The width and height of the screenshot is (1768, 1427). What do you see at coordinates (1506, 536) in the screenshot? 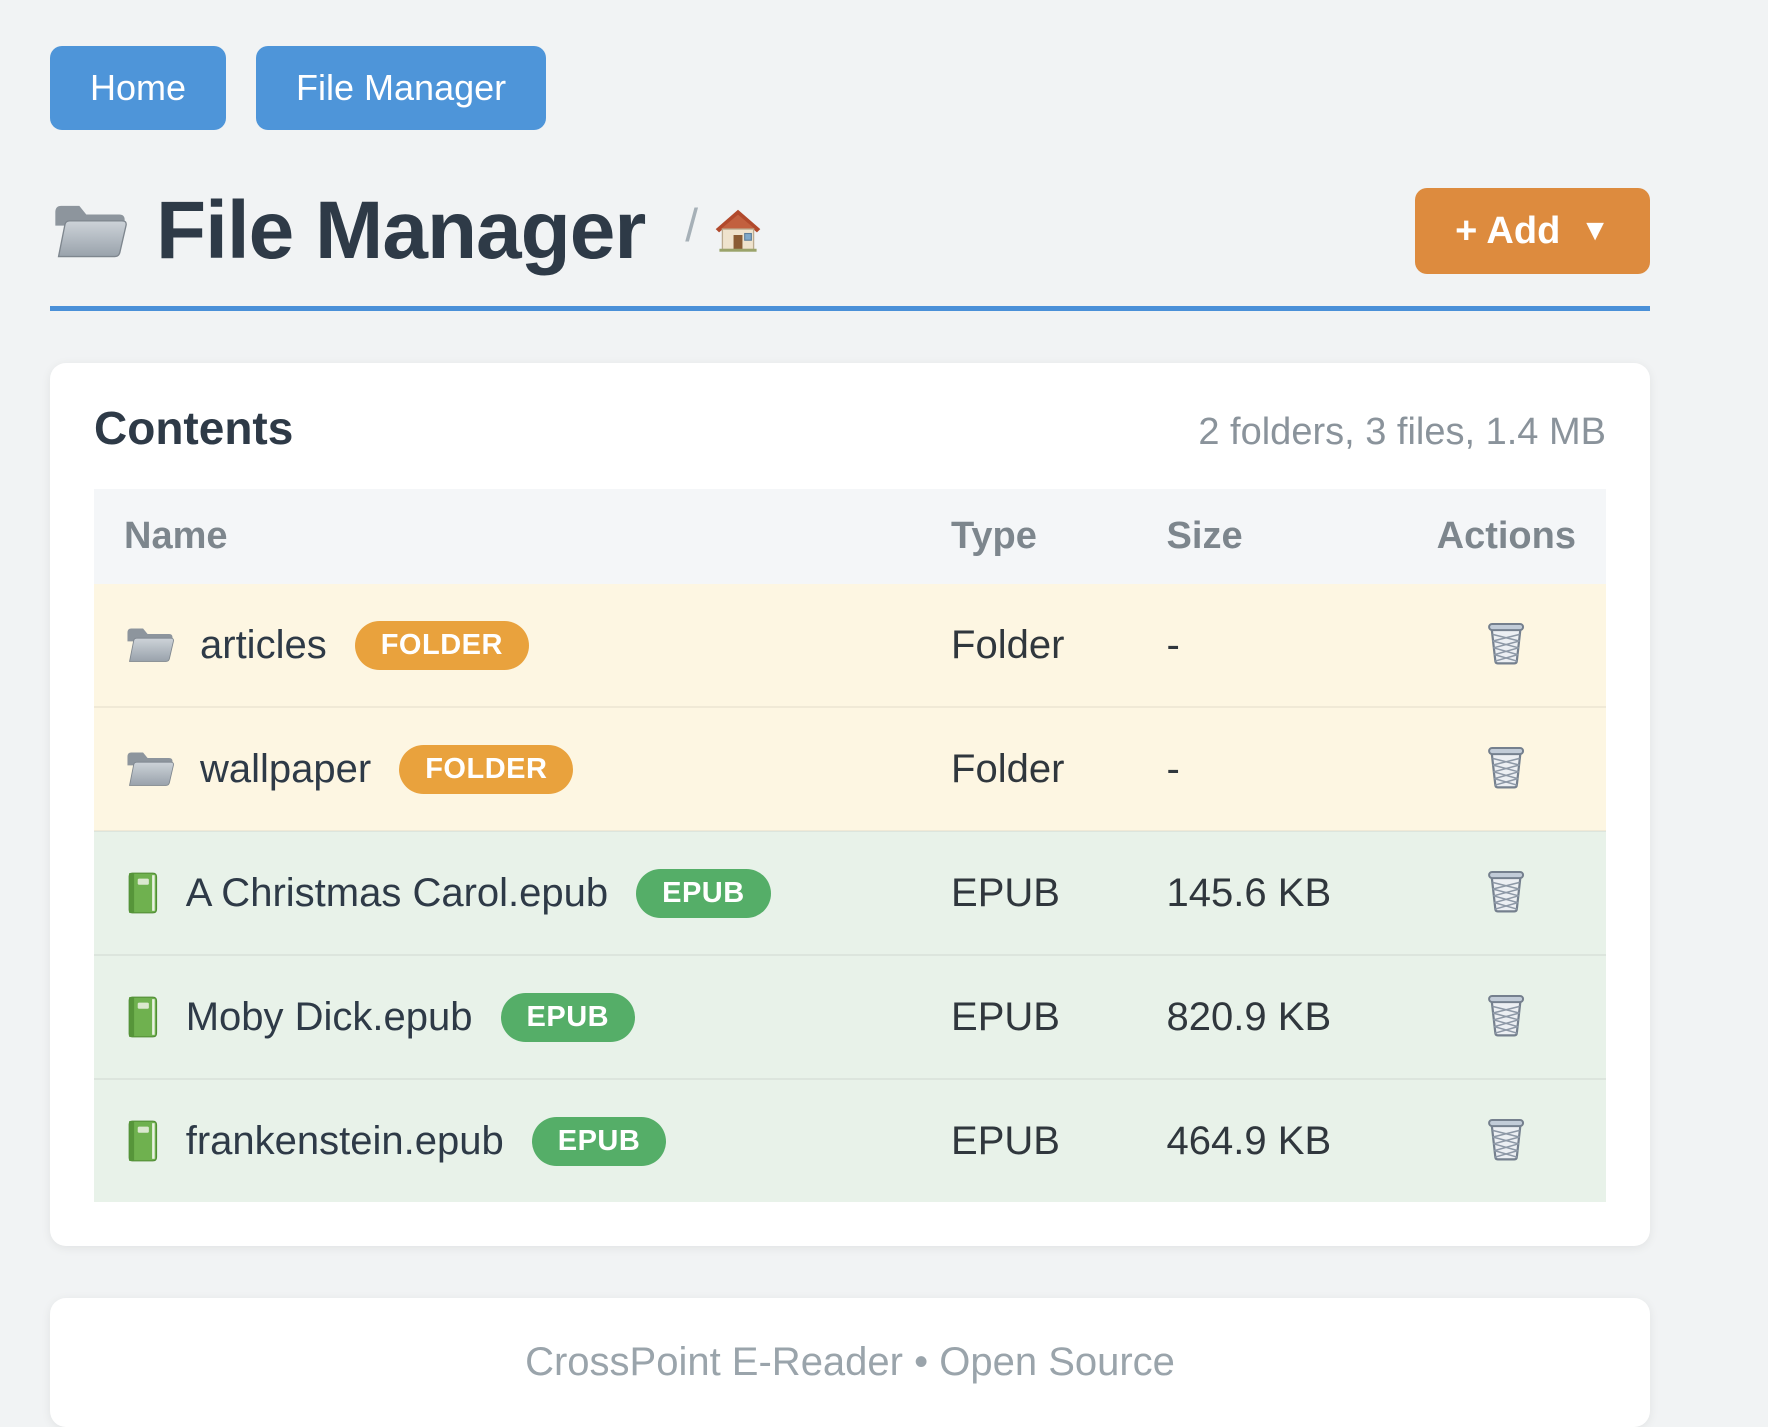
I see `column-header-actions: Actions` at bounding box center [1506, 536].